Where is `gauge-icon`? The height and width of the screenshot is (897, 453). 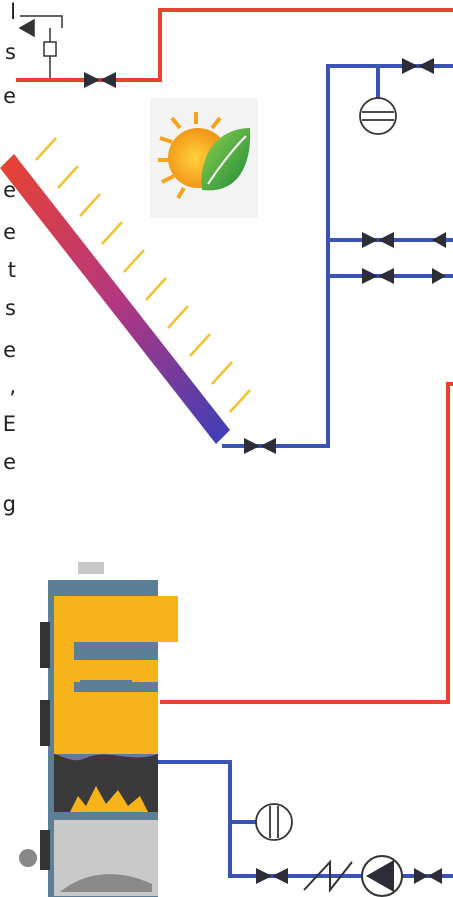
gauge-icon is located at coordinates (274, 822).